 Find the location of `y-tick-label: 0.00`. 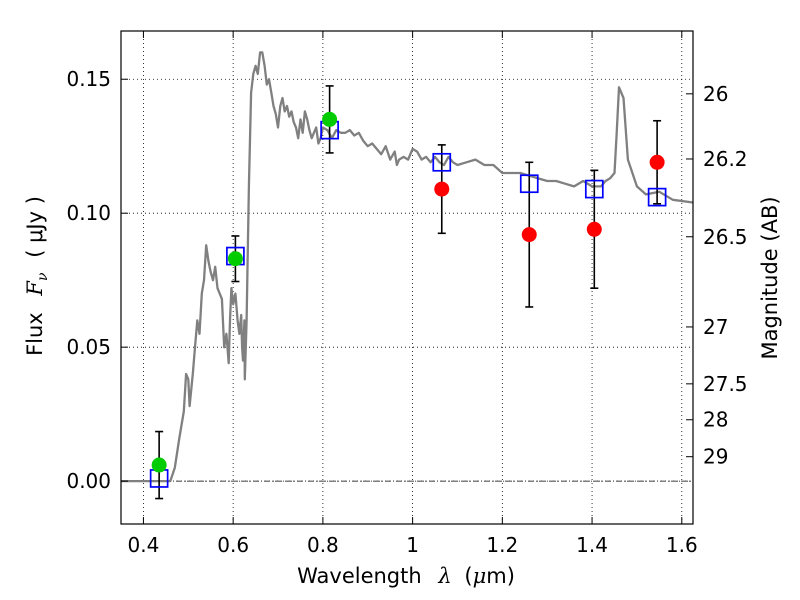

y-tick-label: 0.00 is located at coordinates (88, 481).